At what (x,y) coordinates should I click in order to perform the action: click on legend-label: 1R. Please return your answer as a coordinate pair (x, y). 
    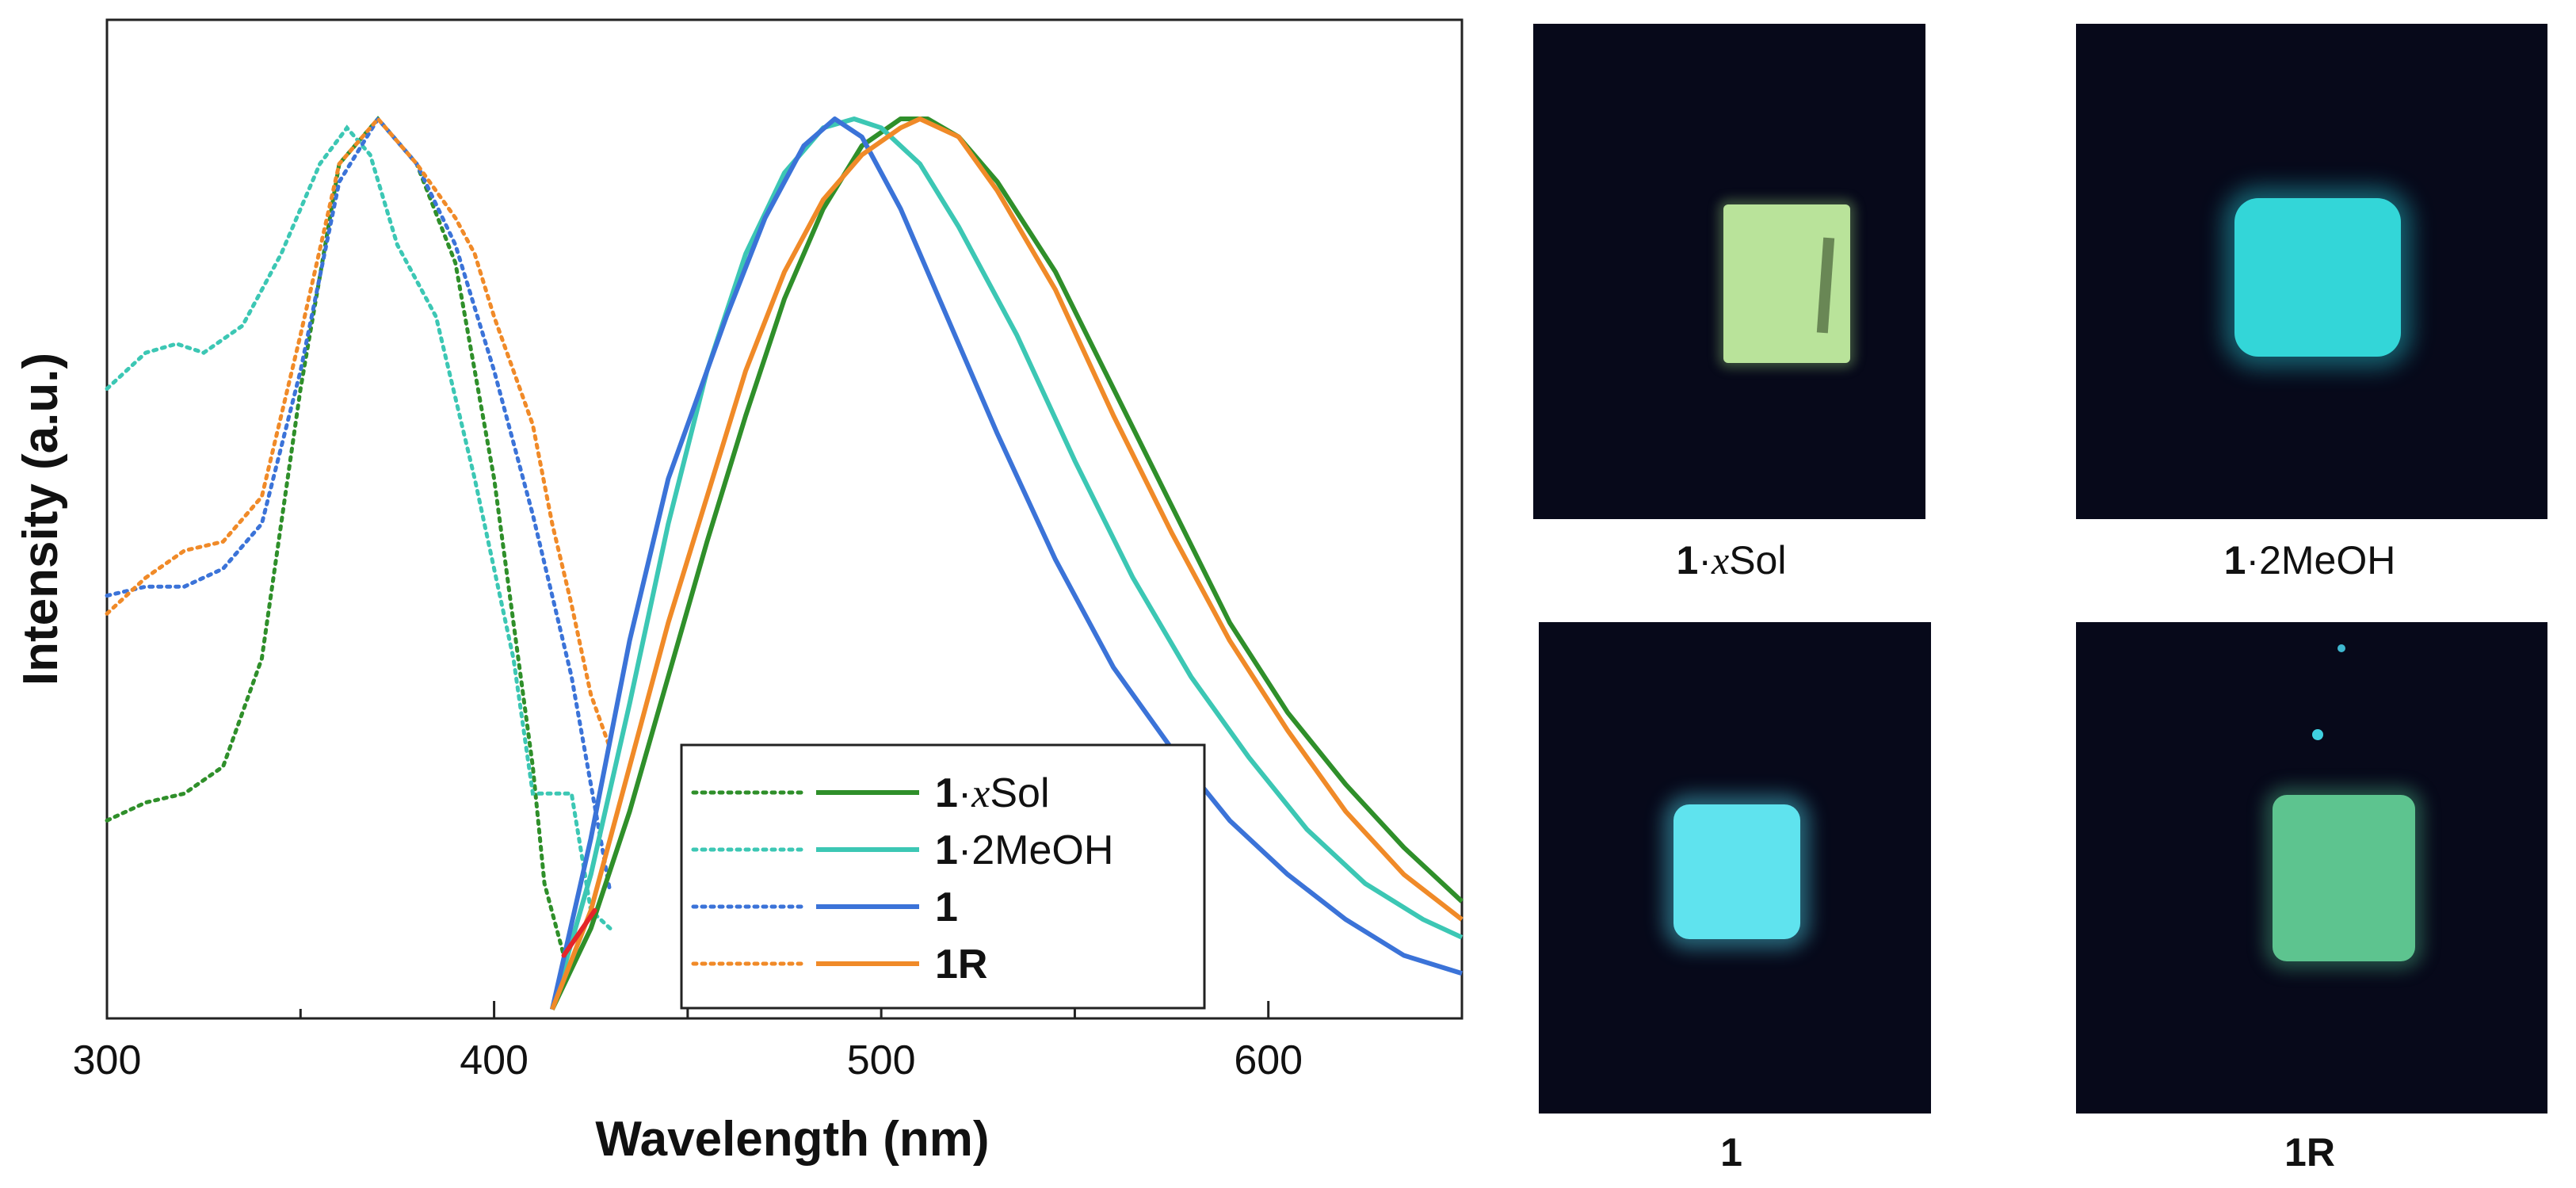
    Looking at the image, I should click on (961, 964).